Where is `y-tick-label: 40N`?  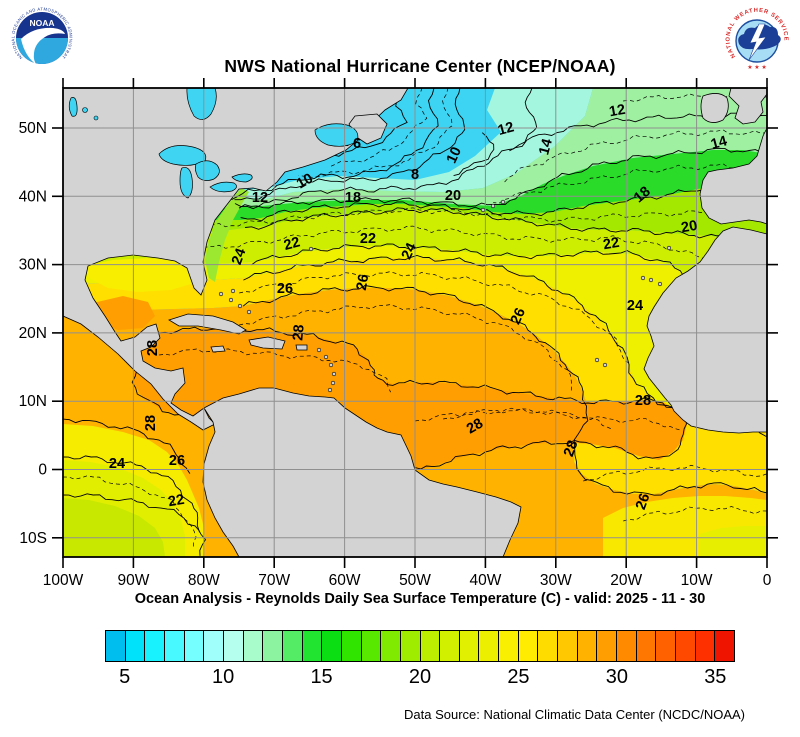
y-tick-label: 40N is located at coordinates (33, 196).